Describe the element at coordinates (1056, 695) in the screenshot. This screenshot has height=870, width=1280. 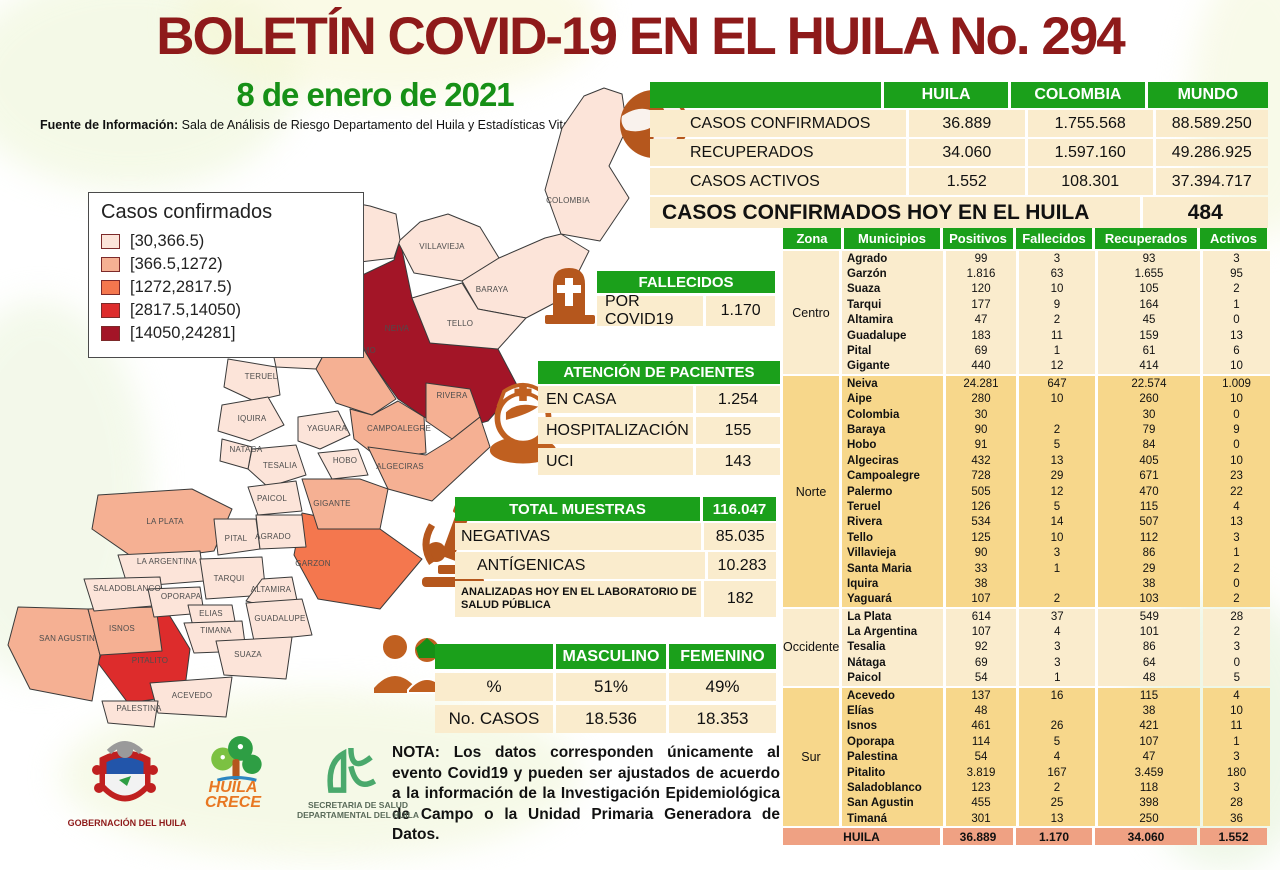
I see `municipality-row: Acevedo 137 16 115 4` at that location.